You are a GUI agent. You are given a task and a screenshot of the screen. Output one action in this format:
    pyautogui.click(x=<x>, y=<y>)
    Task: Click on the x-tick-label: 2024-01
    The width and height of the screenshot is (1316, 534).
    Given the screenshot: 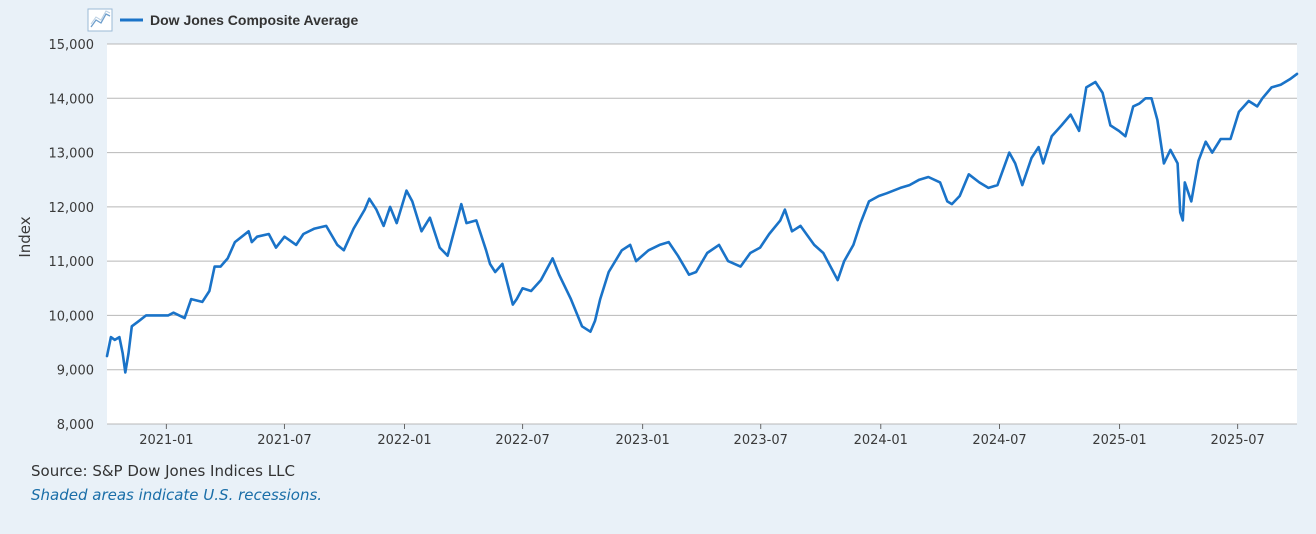 What is the action you would take?
    pyautogui.click(x=881, y=440)
    